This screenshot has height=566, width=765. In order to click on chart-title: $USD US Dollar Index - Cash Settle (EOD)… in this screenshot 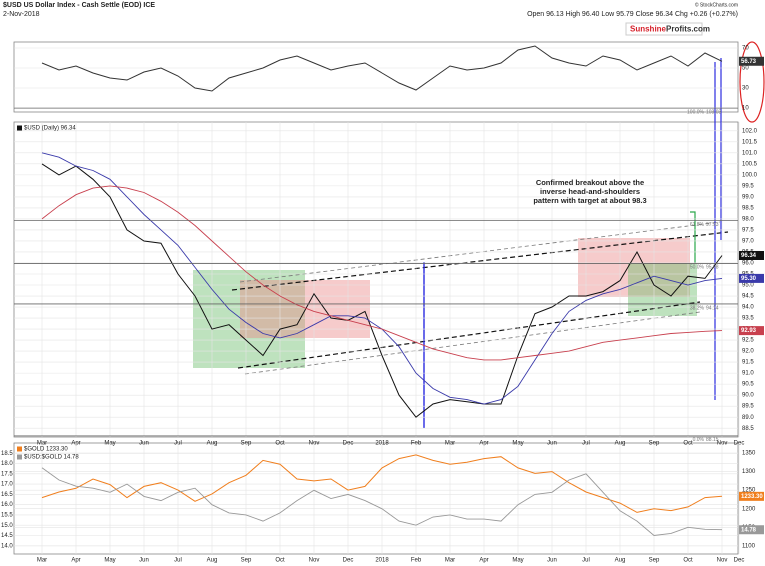, I will do `click(79, 5)`.